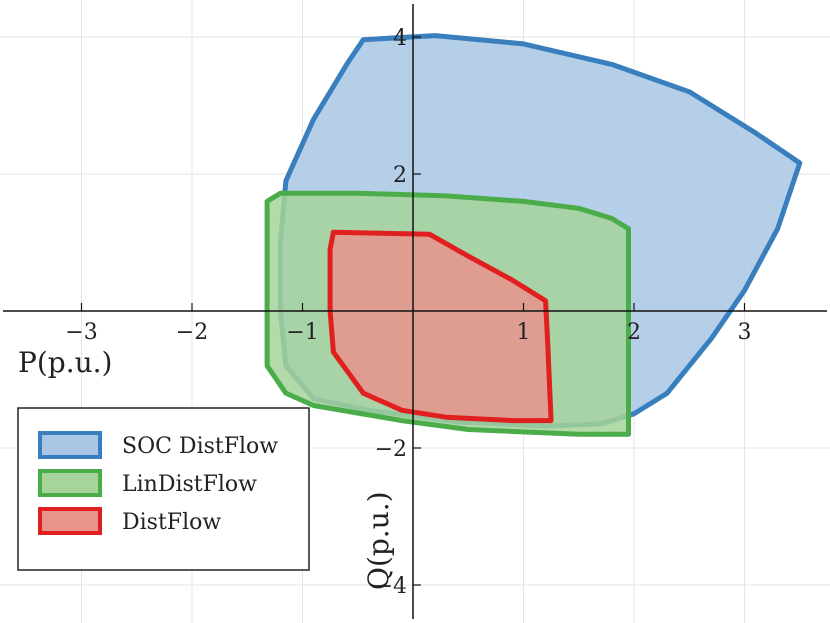 This screenshot has height=623, width=830. I want to click on x-tick-label: 2, so click(634, 332).